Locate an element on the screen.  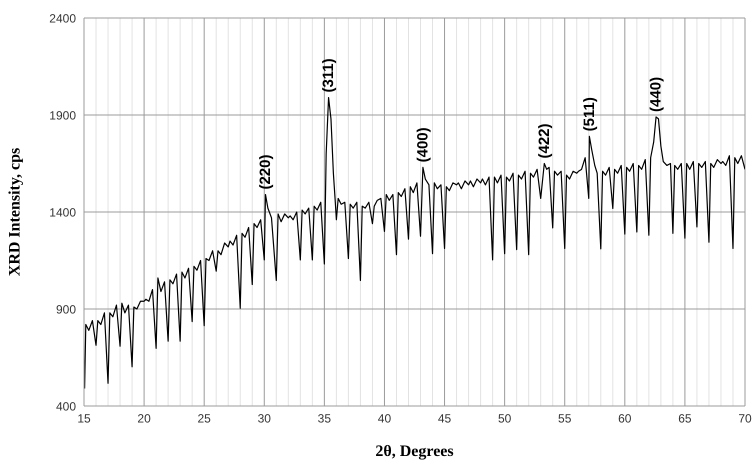
x-tick-label: 60 is located at coordinates (625, 419).